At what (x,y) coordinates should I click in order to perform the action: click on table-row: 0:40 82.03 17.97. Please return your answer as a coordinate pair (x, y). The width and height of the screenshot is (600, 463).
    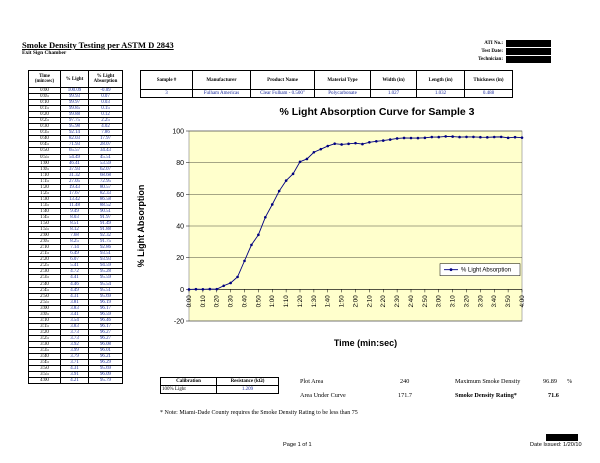
    Looking at the image, I should click on (75, 139).